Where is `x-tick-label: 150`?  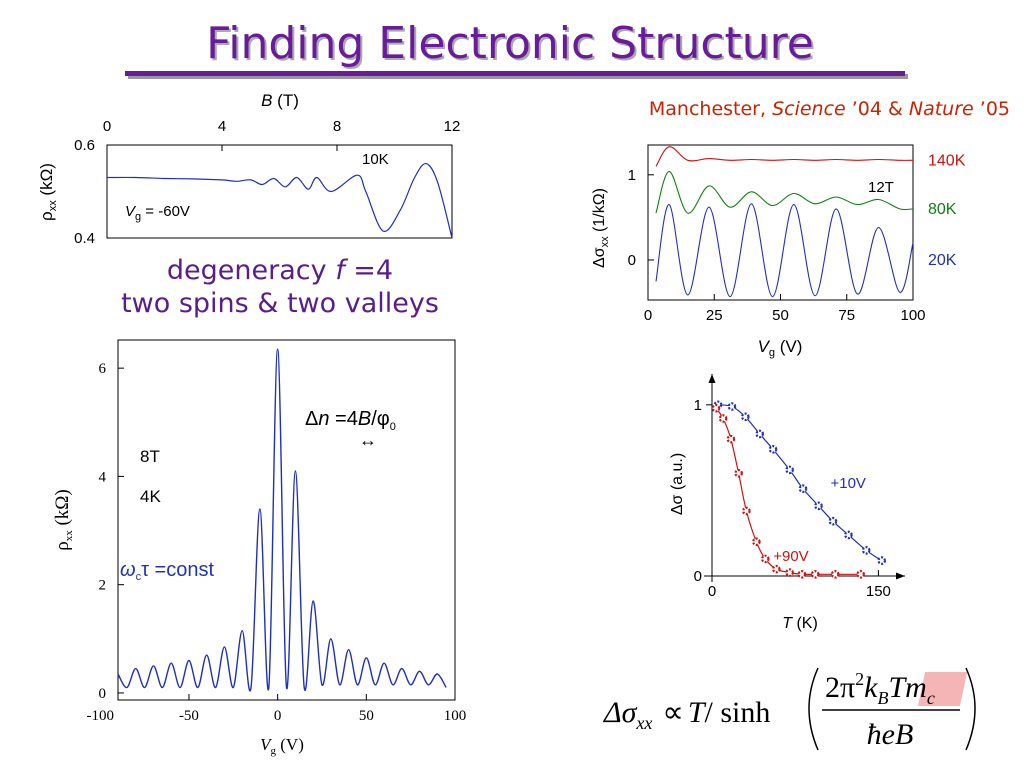
x-tick-label: 150 is located at coordinates (878, 591).